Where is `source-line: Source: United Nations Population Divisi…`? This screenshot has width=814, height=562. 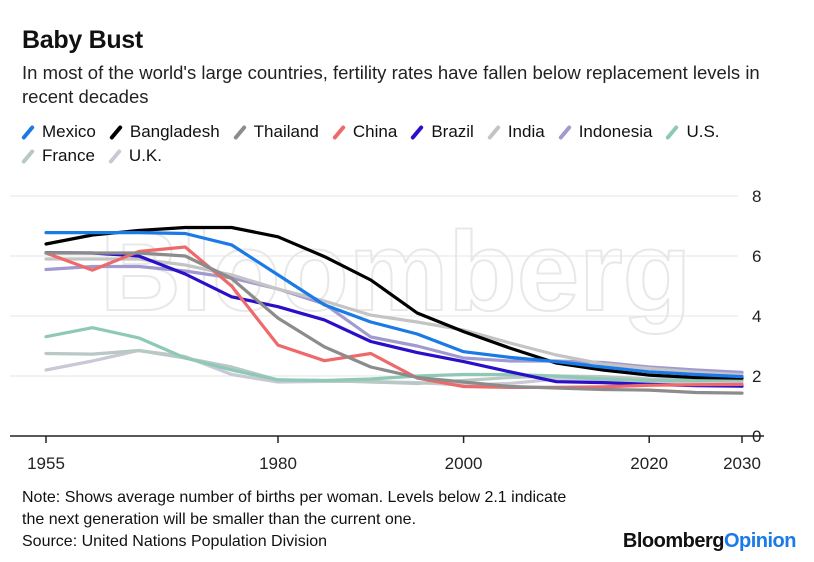
source-line: Source: United Nations Population Divisi… is located at coordinates (175, 541).